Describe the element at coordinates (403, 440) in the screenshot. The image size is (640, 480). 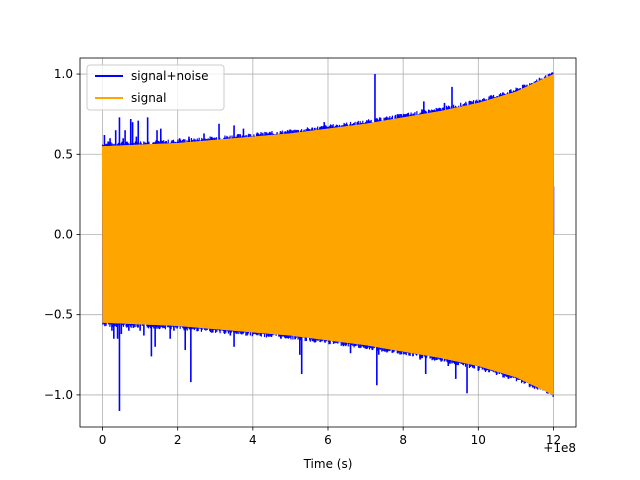
I see `x-tick-label: 8` at that location.